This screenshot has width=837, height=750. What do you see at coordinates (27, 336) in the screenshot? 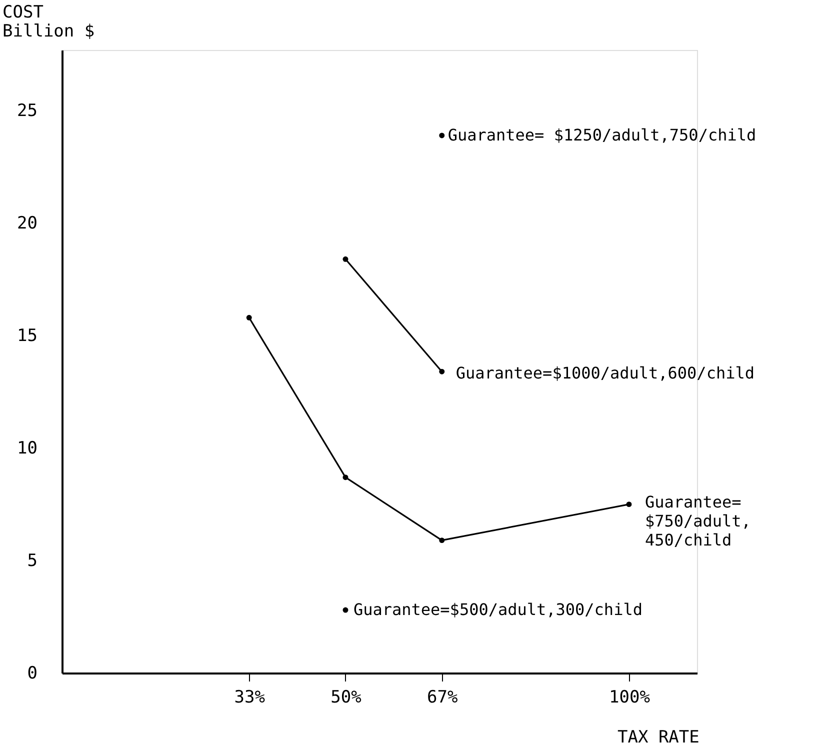
I see `y-tick-label: 15` at bounding box center [27, 336].